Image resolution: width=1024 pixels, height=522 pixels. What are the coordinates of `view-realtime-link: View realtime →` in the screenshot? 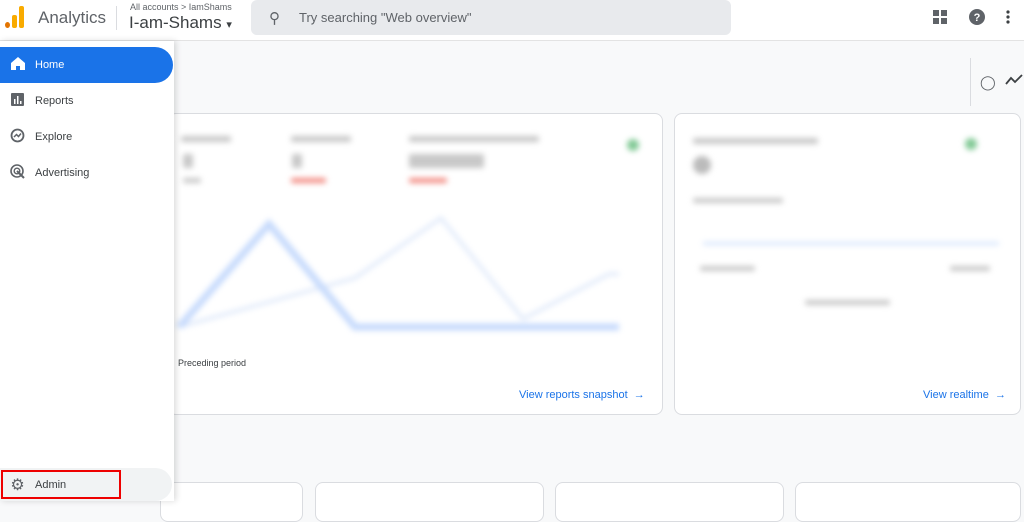 It's located at (964, 395).